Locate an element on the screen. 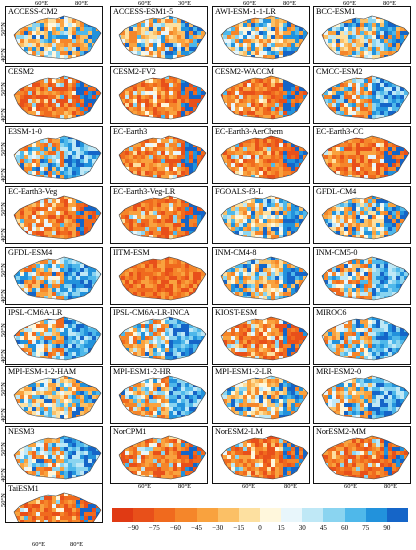 The width and height of the screenshot is (416, 550). map-panel: GFDL-ESM4 is located at coordinates (54, 276).